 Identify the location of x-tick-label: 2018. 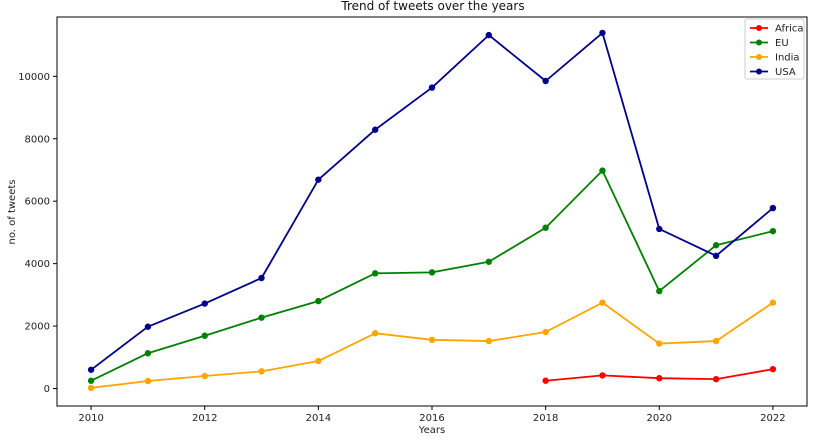
(545, 418).